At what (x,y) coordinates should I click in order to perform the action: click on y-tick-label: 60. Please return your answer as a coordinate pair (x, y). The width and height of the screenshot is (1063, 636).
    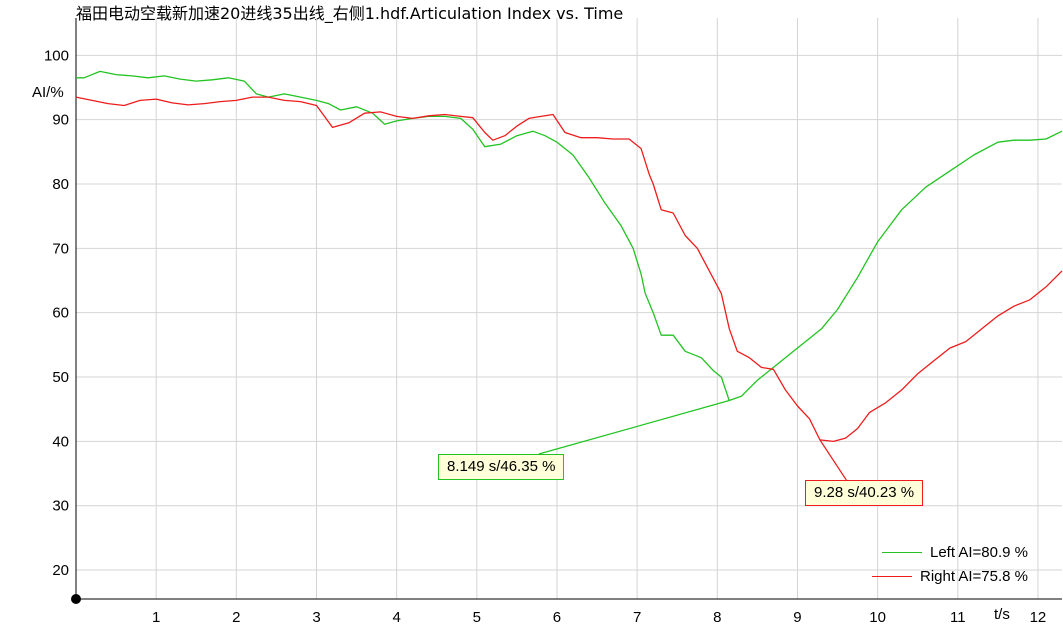
    Looking at the image, I should click on (60, 313).